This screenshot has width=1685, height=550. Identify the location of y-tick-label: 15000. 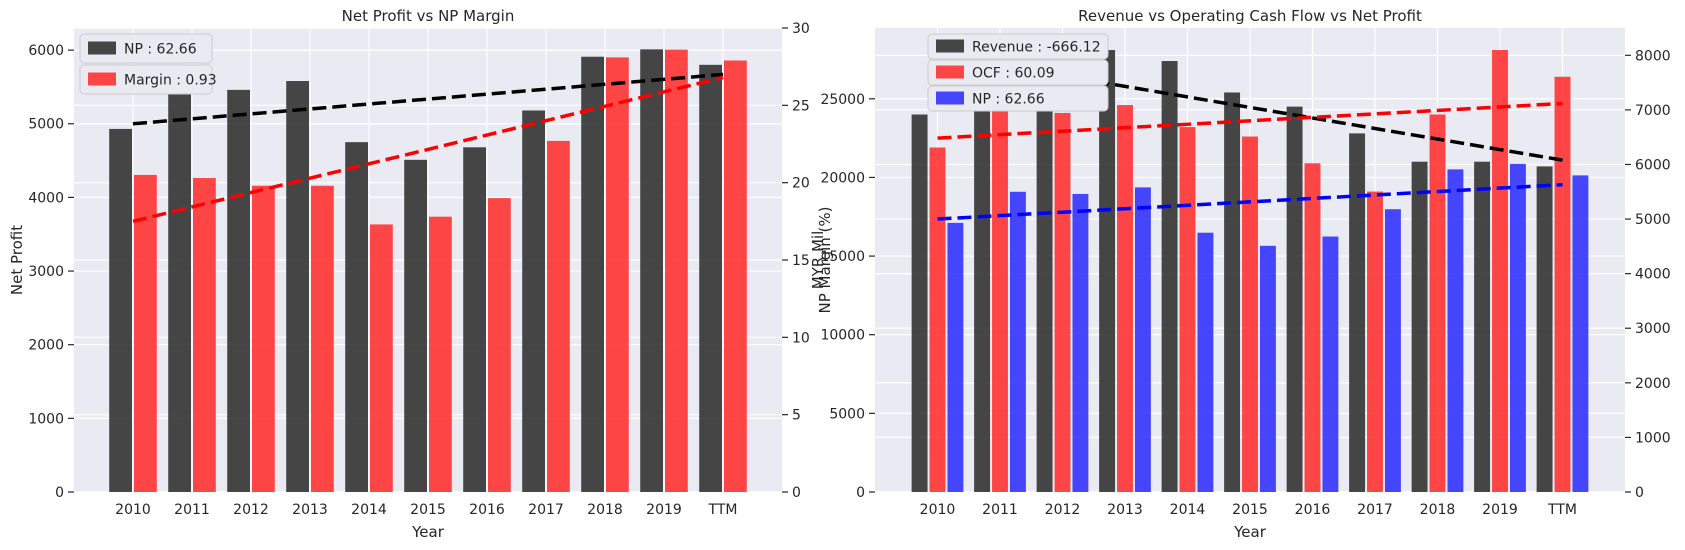
(842, 257).